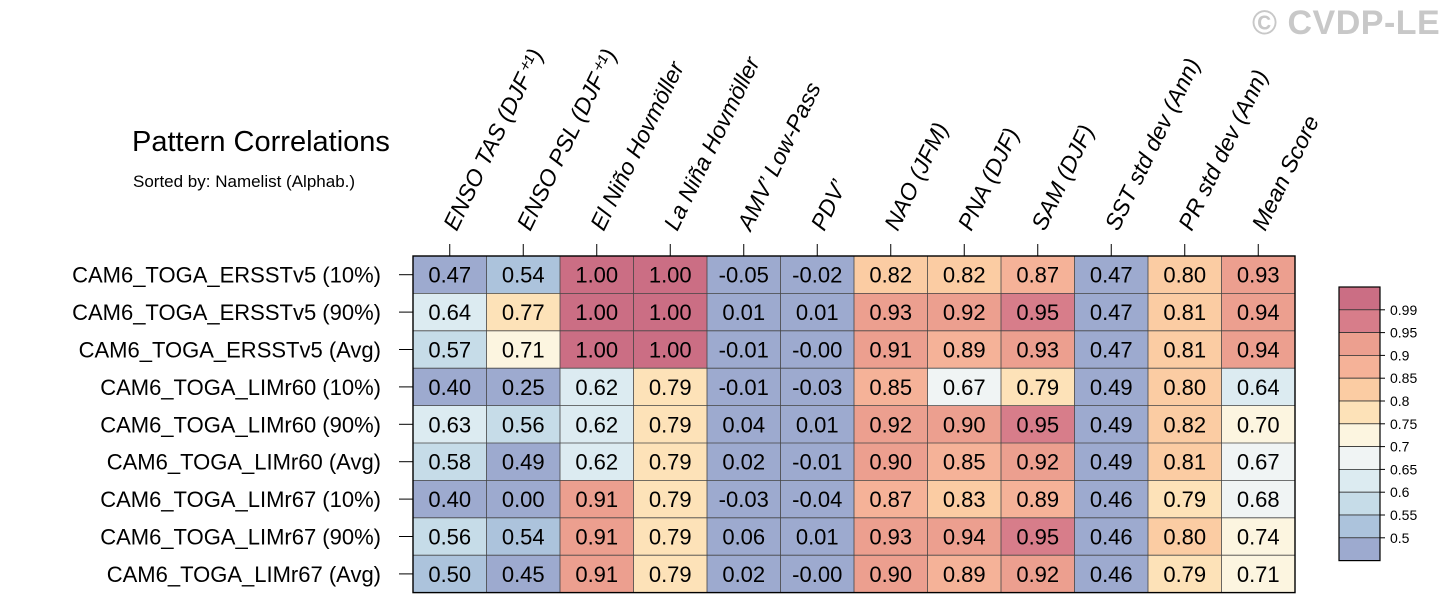 This screenshot has width=1444, height=614. Describe the element at coordinates (817, 462) in the screenshot. I see `cell-value-label: -0.01` at that location.